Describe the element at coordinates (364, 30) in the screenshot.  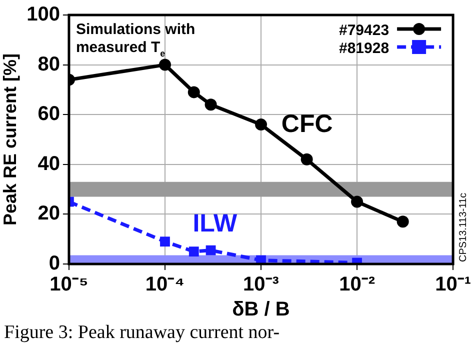
I see `legend-label: #79423` at that location.